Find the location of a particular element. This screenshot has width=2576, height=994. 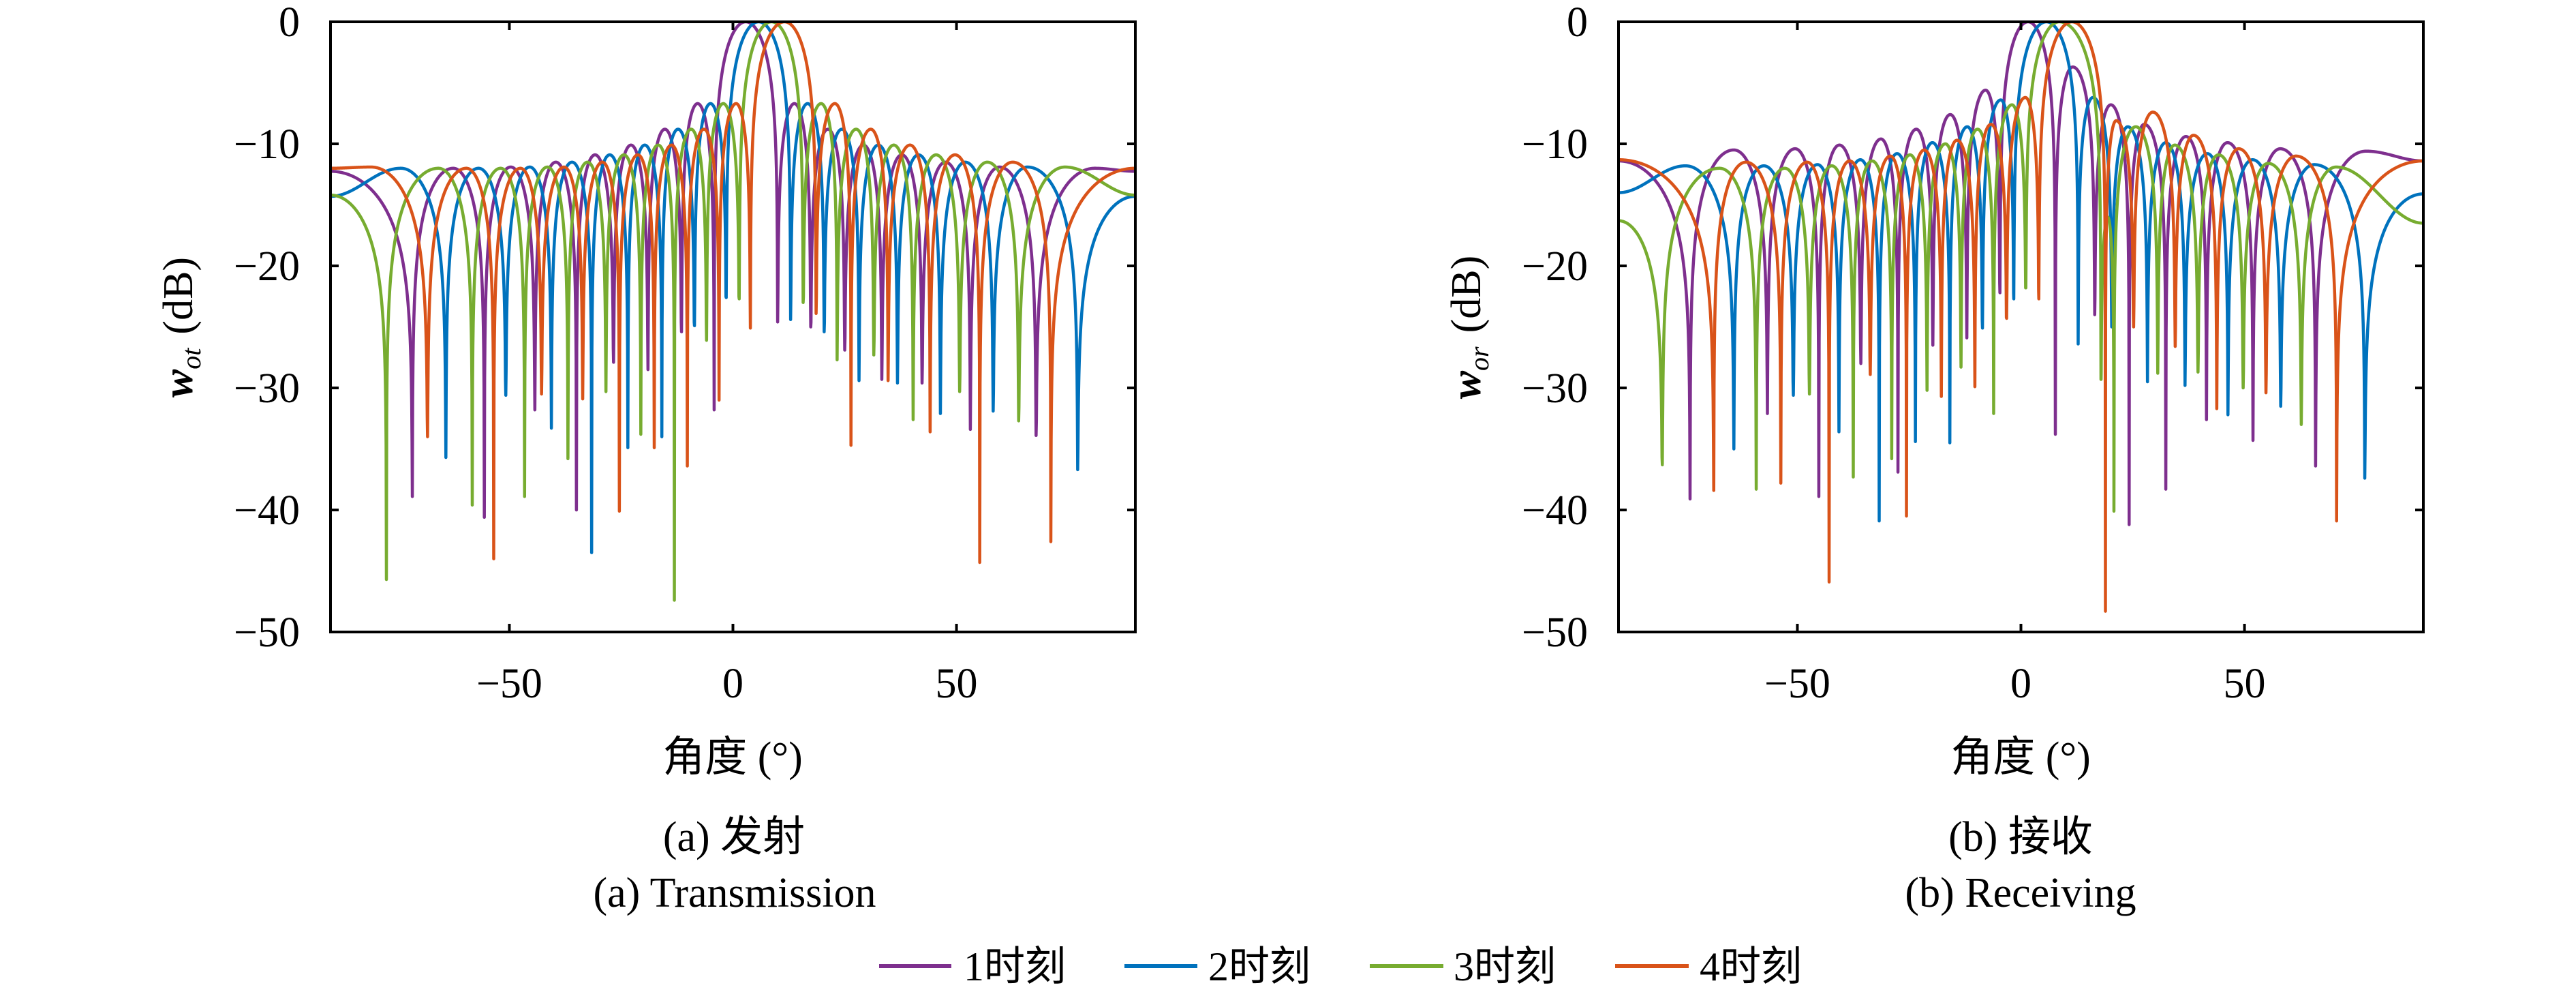

panel-caption-en: (b) Receiving is located at coordinates (2021, 893).